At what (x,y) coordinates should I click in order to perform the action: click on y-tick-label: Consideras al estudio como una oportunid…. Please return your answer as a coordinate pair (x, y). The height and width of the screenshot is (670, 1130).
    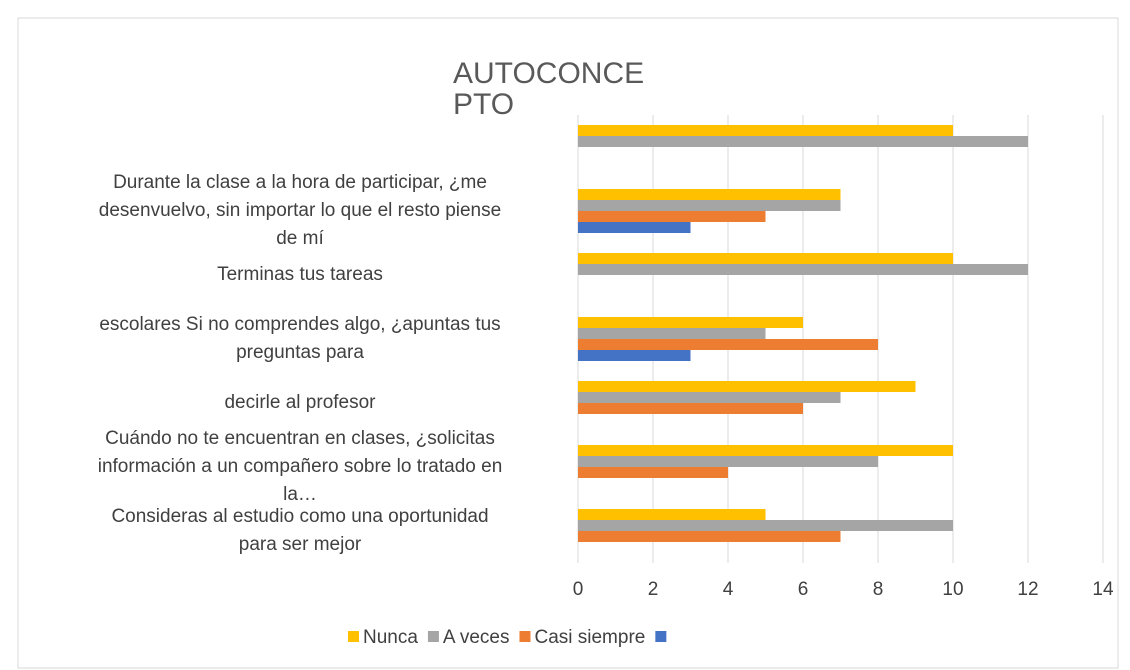
    Looking at the image, I should click on (299, 516).